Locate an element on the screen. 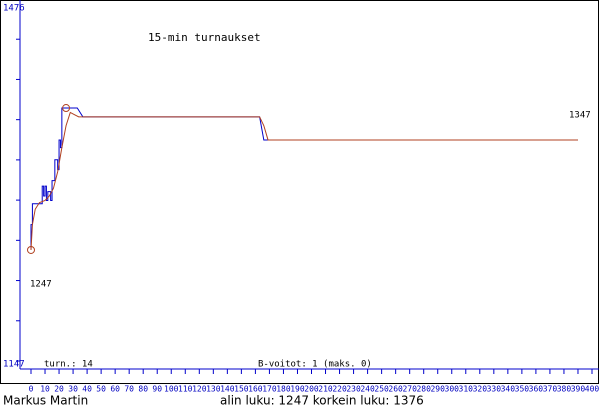  x-tick-label: 330 is located at coordinates (494, 389).